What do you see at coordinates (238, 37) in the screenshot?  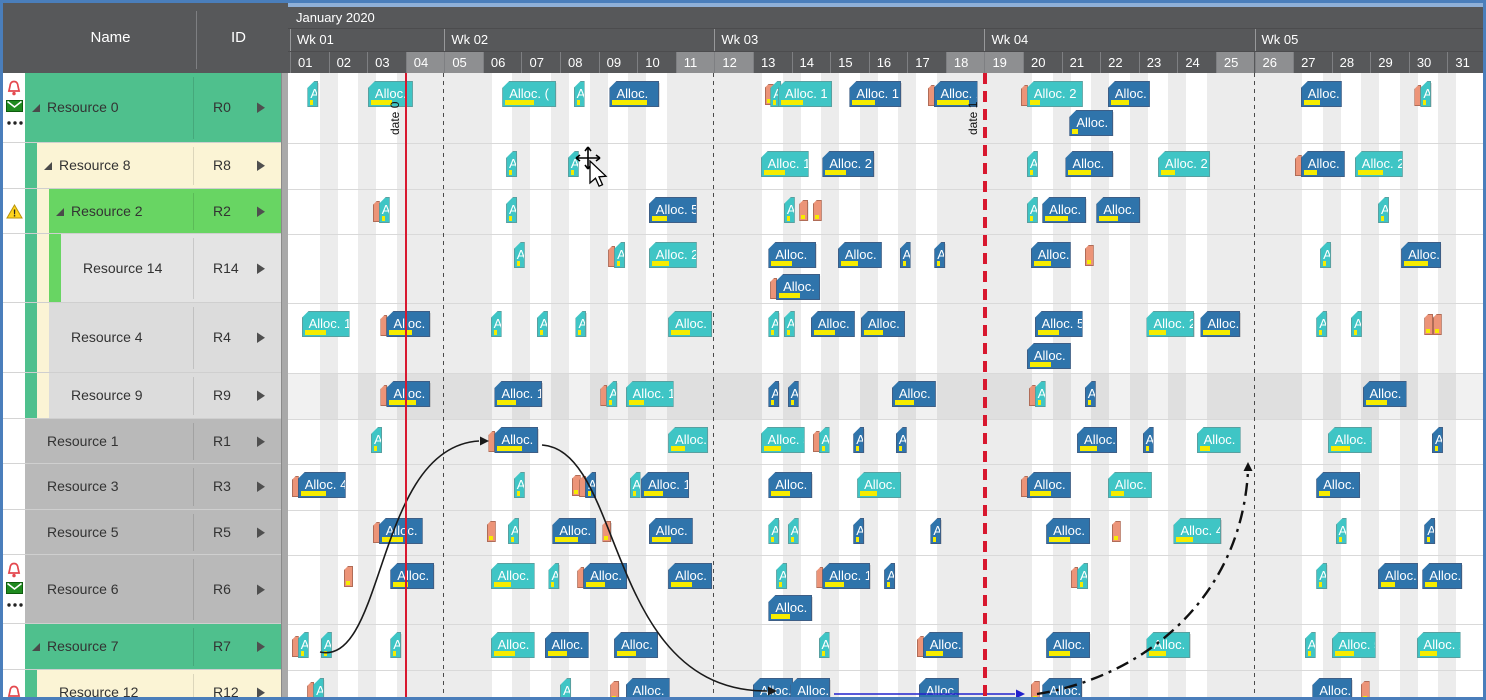 I see `column-header-id: ID` at bounding box center [238, 37].